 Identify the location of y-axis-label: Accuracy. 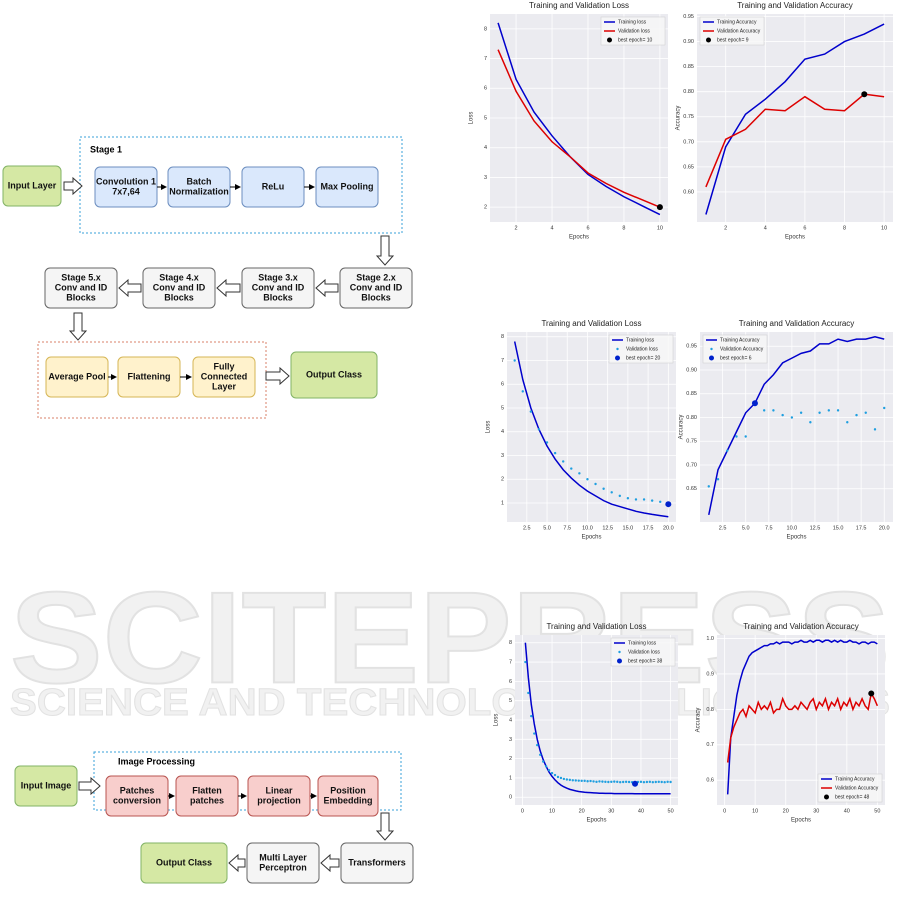
(679, 118).